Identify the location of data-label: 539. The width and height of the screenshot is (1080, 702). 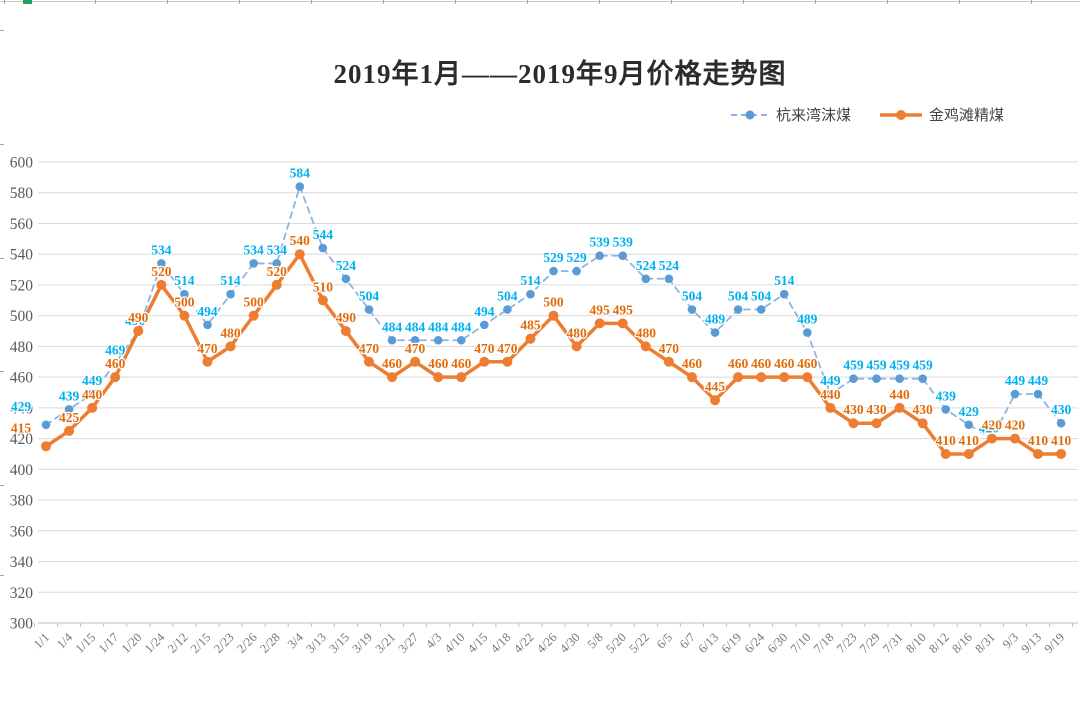
(623, 242).